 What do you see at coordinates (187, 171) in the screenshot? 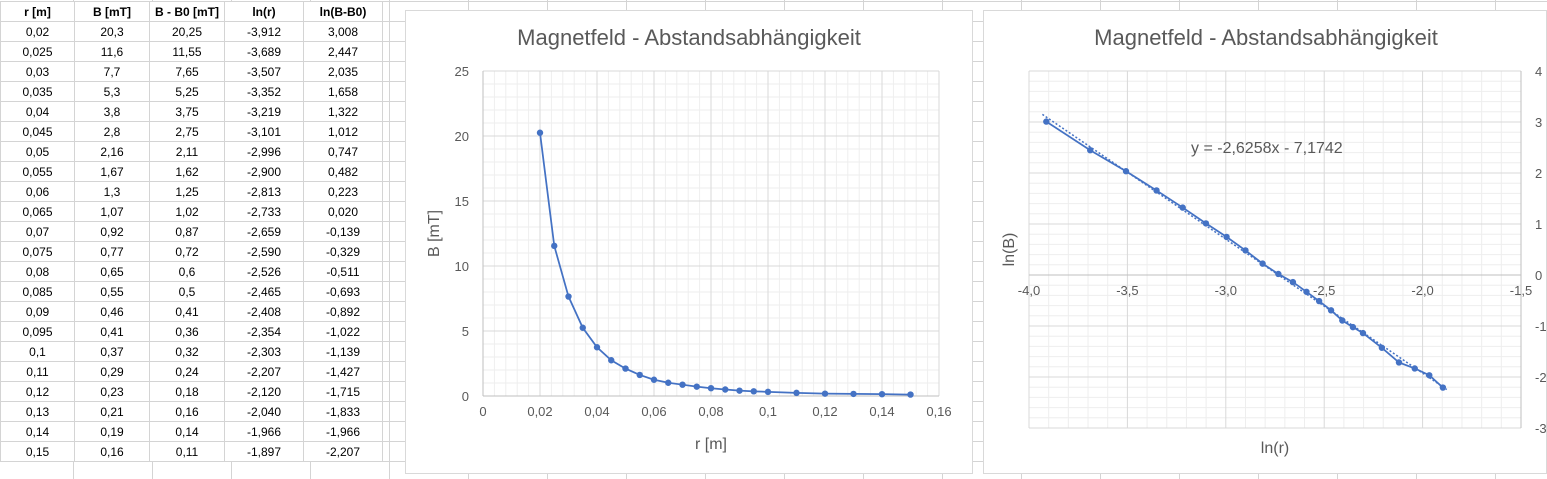
I see `table-cell: 1,62` at bounding box center [187, 171].